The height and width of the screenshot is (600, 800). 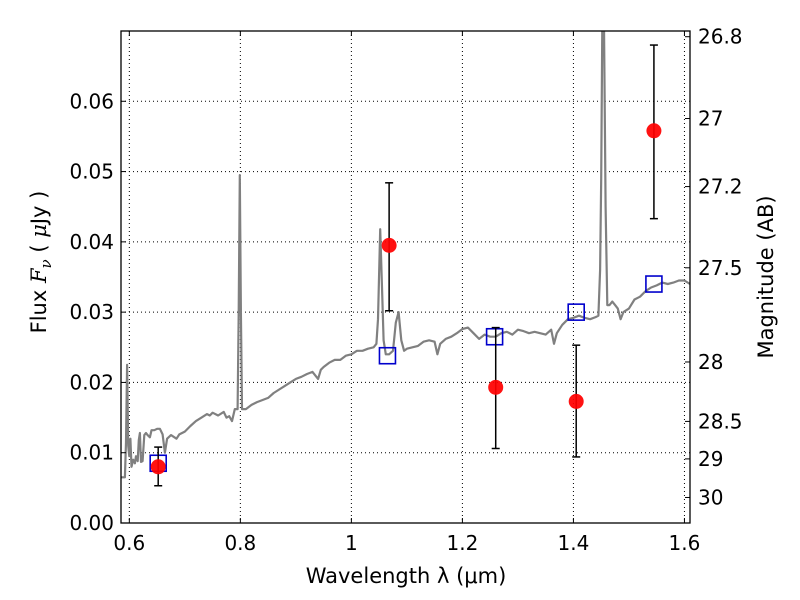 I want to click on y2-tick-label: 28, so click(x=710, y=362).